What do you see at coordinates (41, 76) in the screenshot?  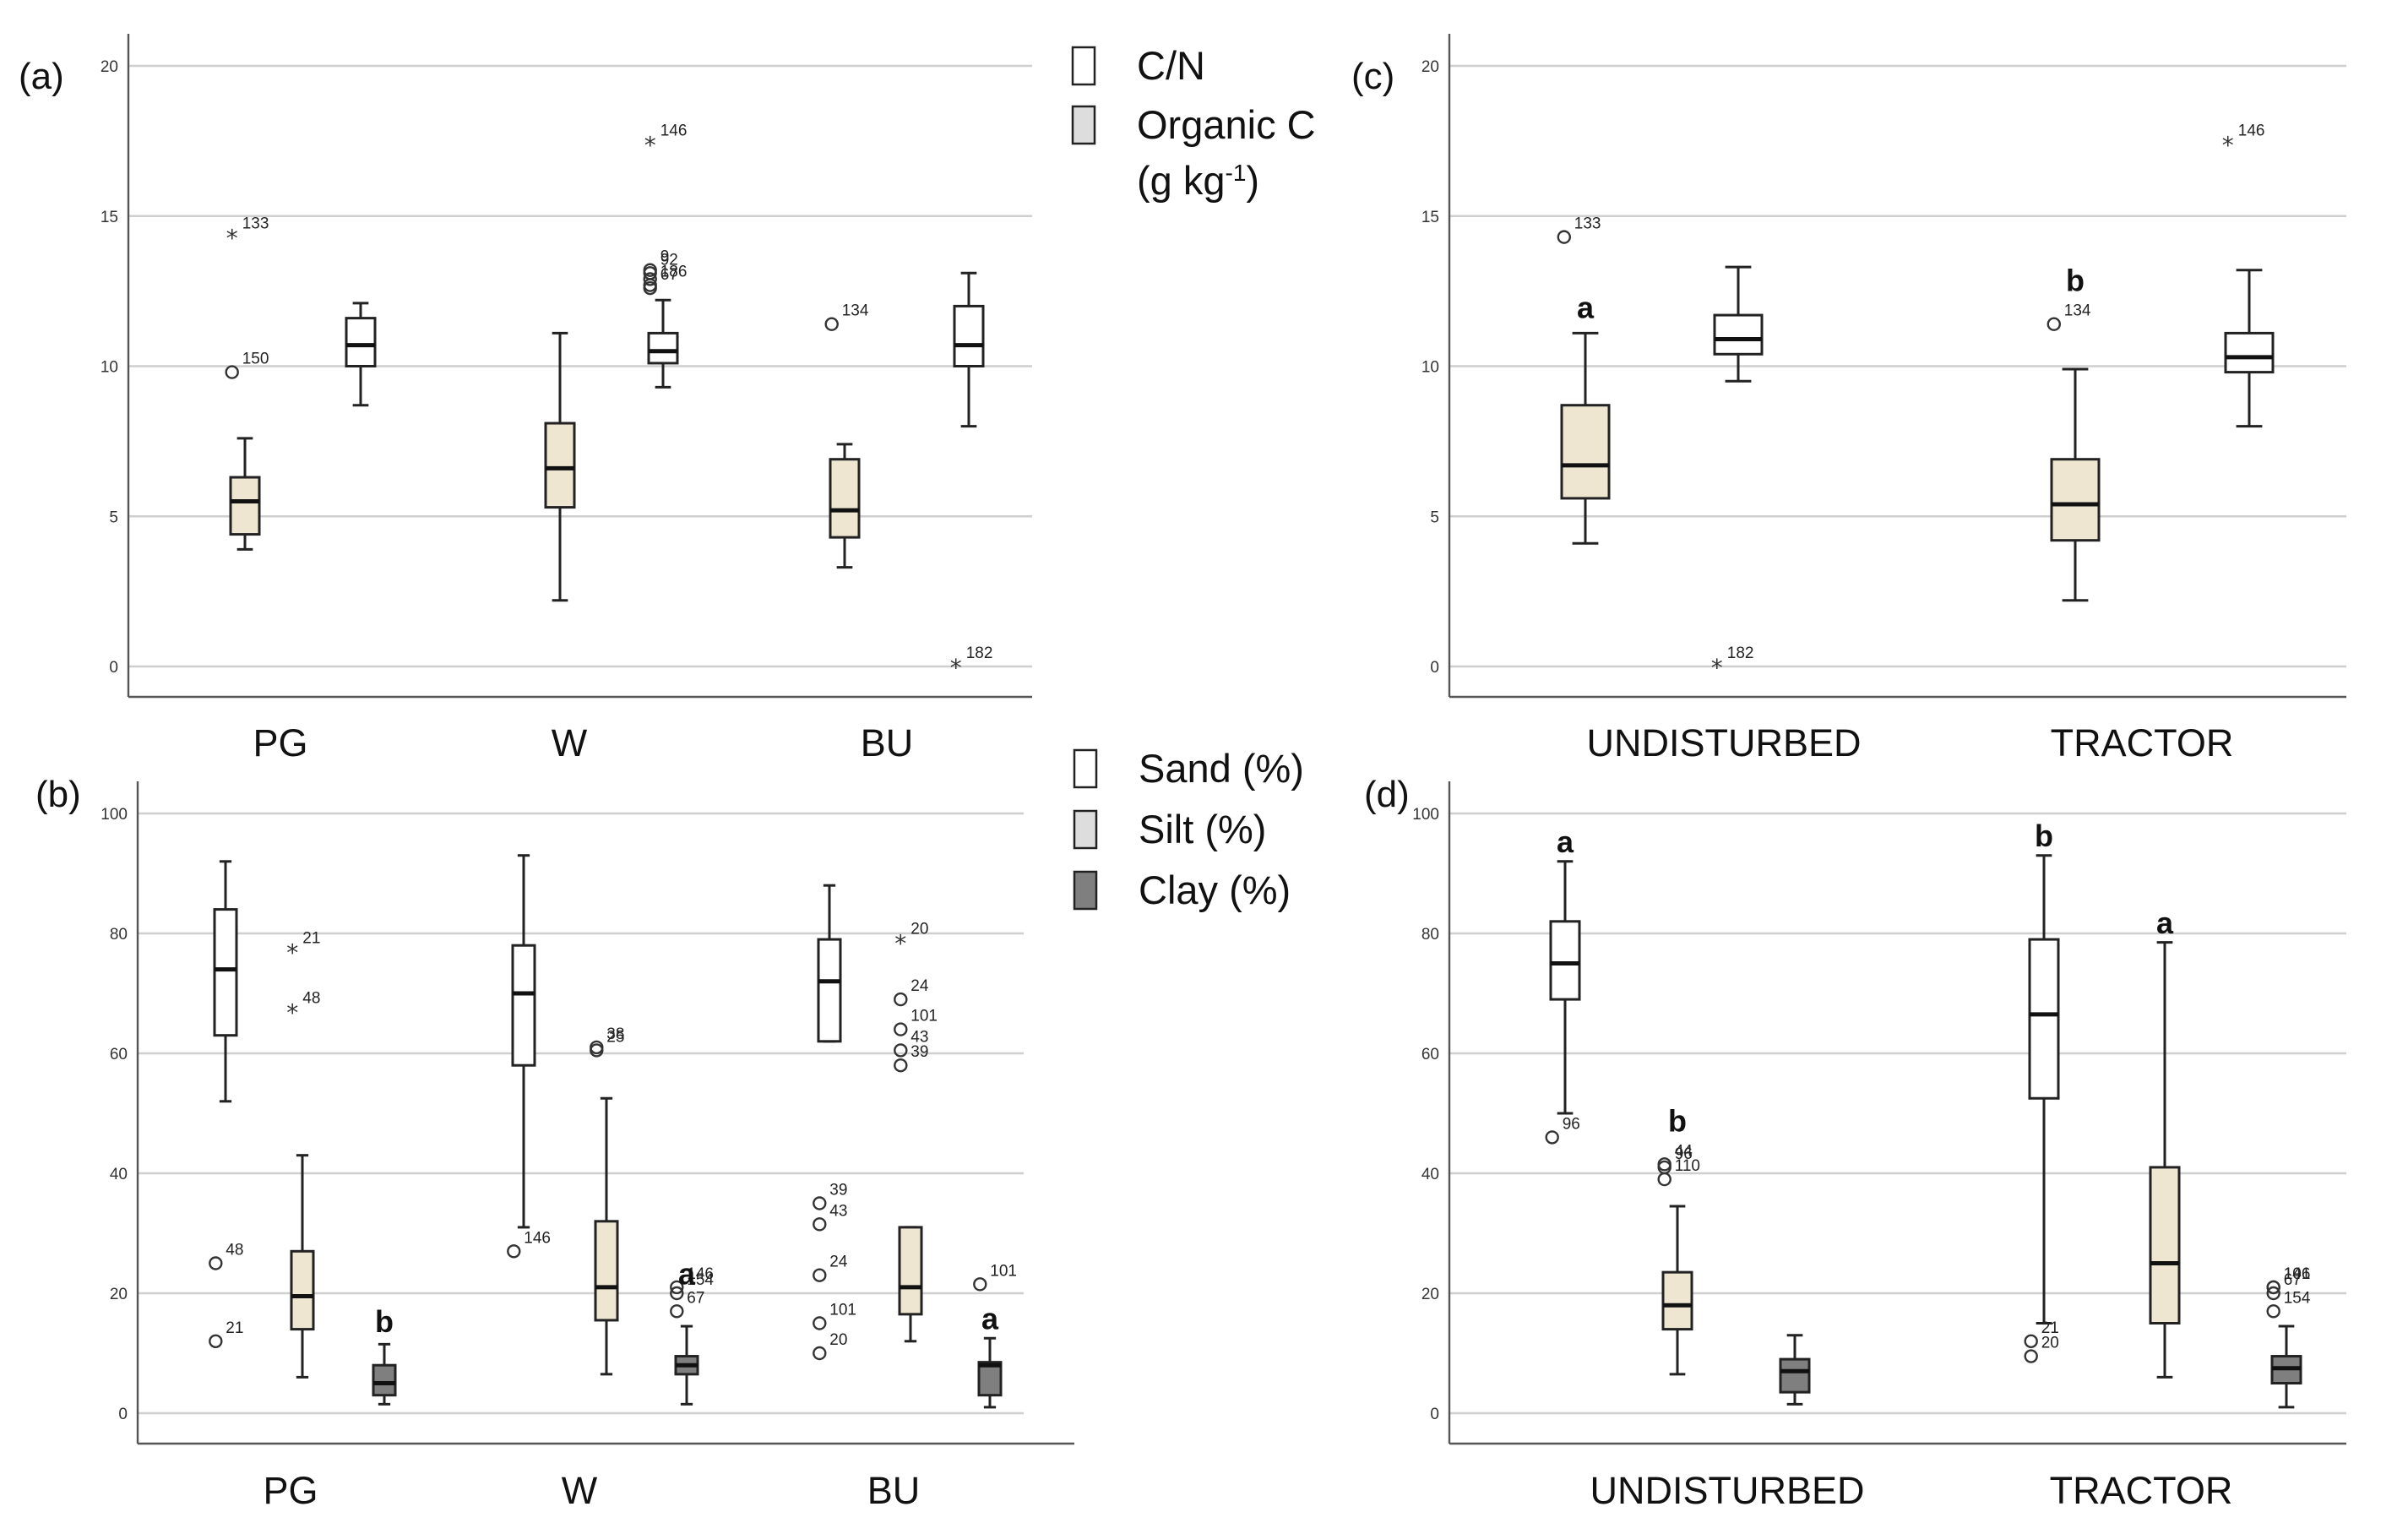 I see `panel-label: (a)` at bounding box center [41, 76].